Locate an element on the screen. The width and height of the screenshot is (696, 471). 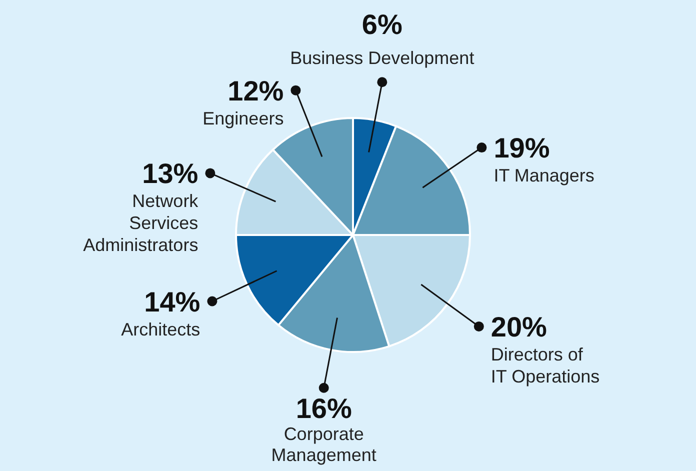
slice-label: Engineers is located at coordinates (243, 118).